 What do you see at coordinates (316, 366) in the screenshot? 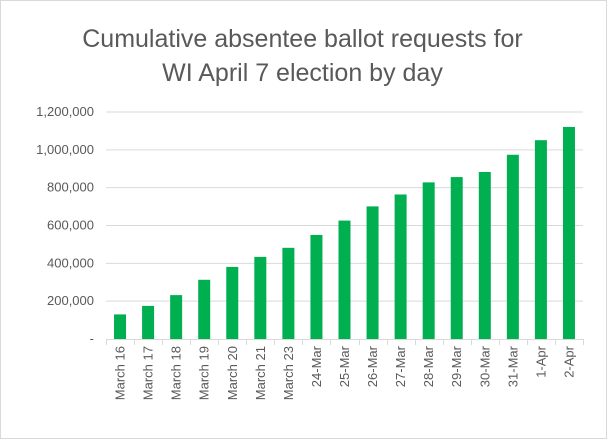
I see `x-tick-label: 24-Mar` at bounding box center [316, 366].